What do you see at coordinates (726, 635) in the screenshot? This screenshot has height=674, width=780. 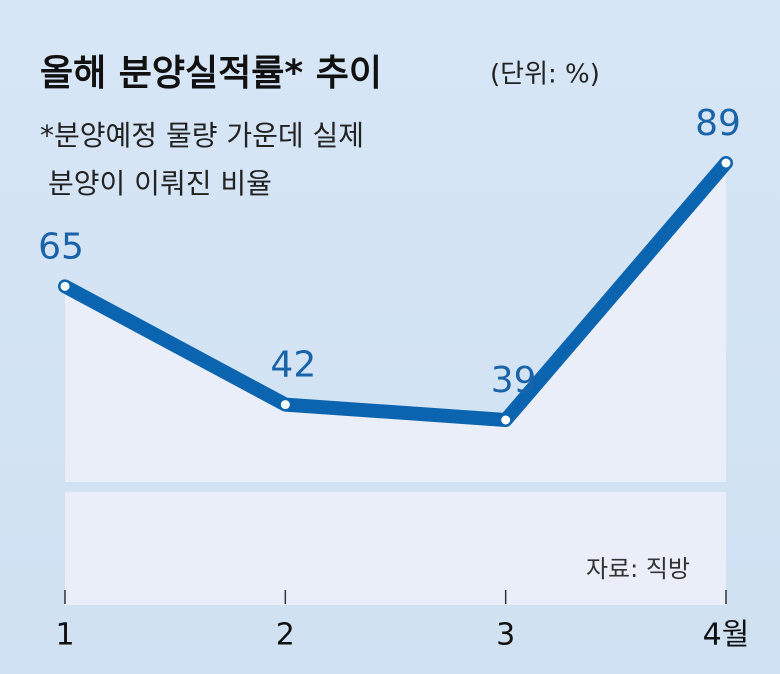 I see `x-tick-label: 4월` at bounding box center [726, 635].